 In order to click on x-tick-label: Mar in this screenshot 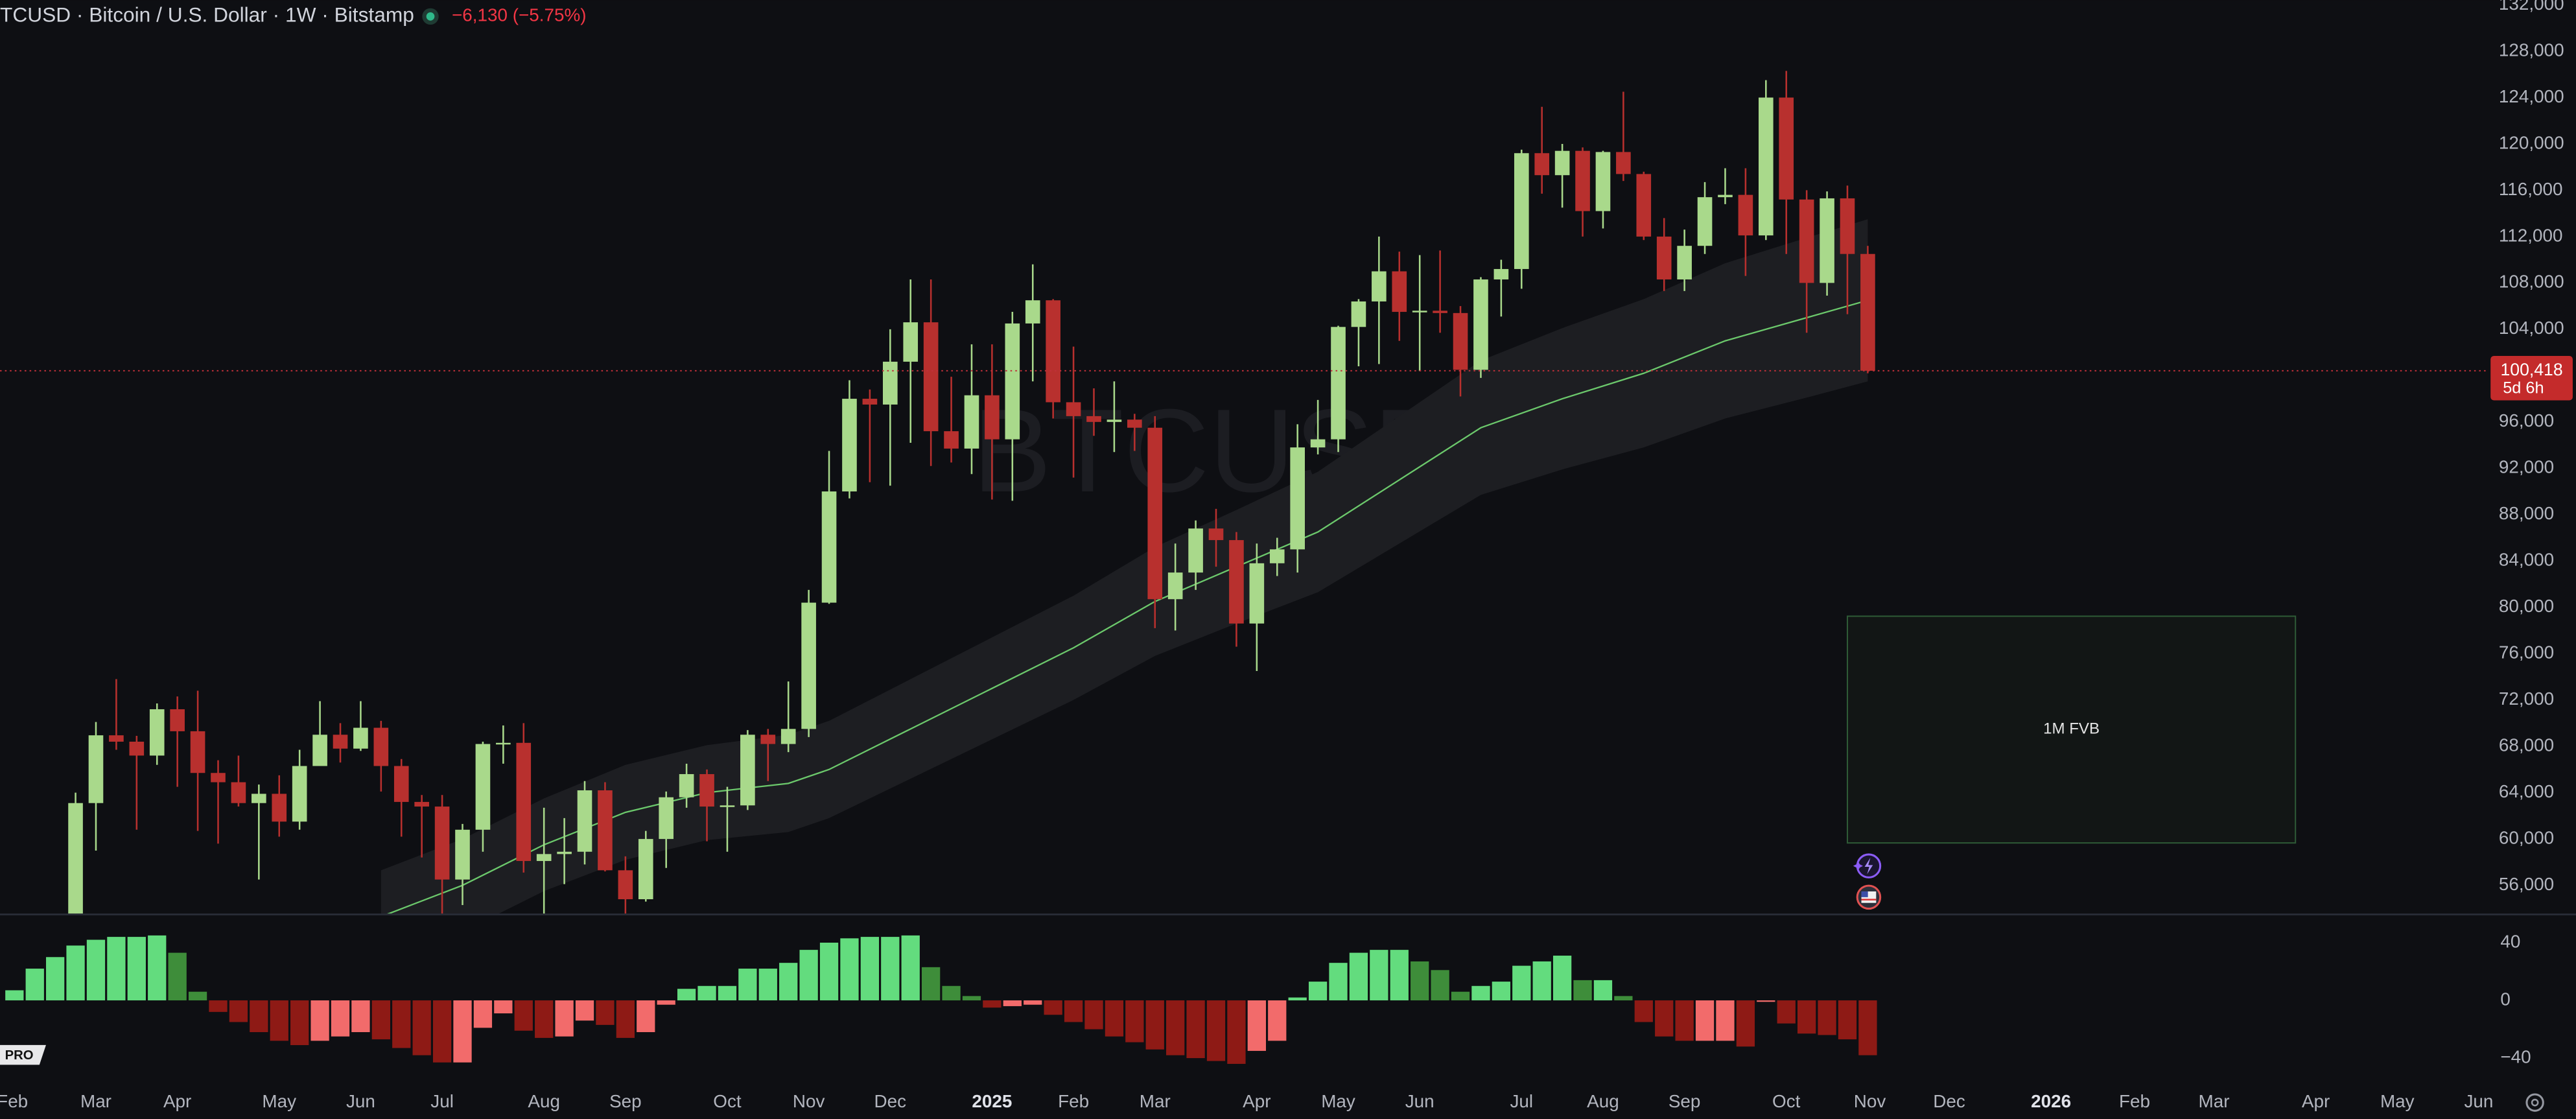, I will do `click(2214, 1101)`.